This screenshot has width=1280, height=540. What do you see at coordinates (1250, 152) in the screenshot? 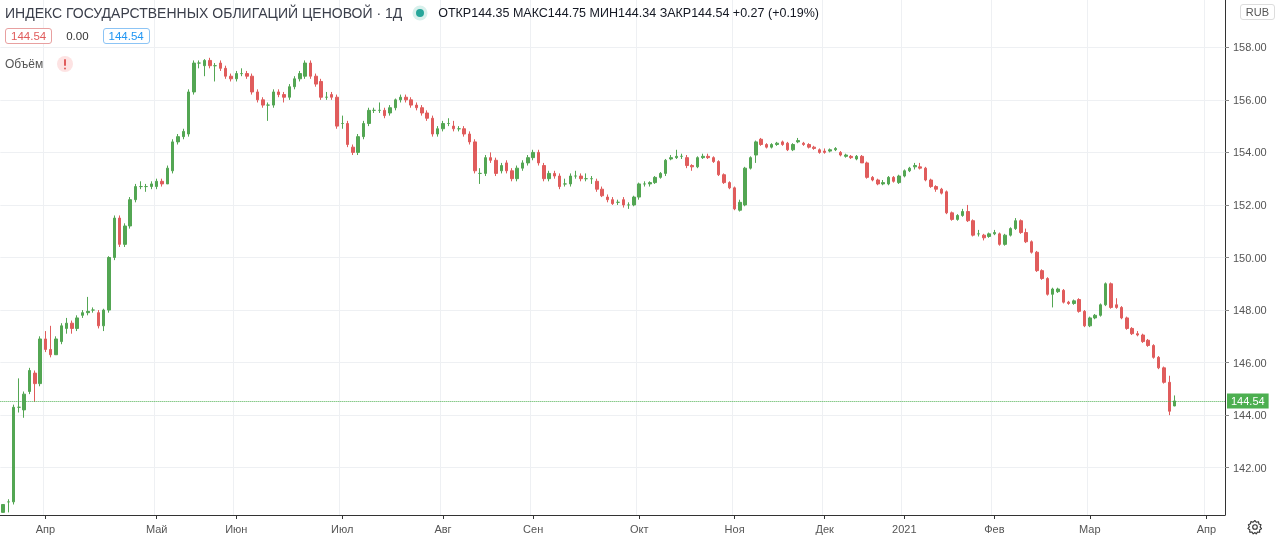
I see `y-tick-label: 154.00` at bounding box center [1250, 152].